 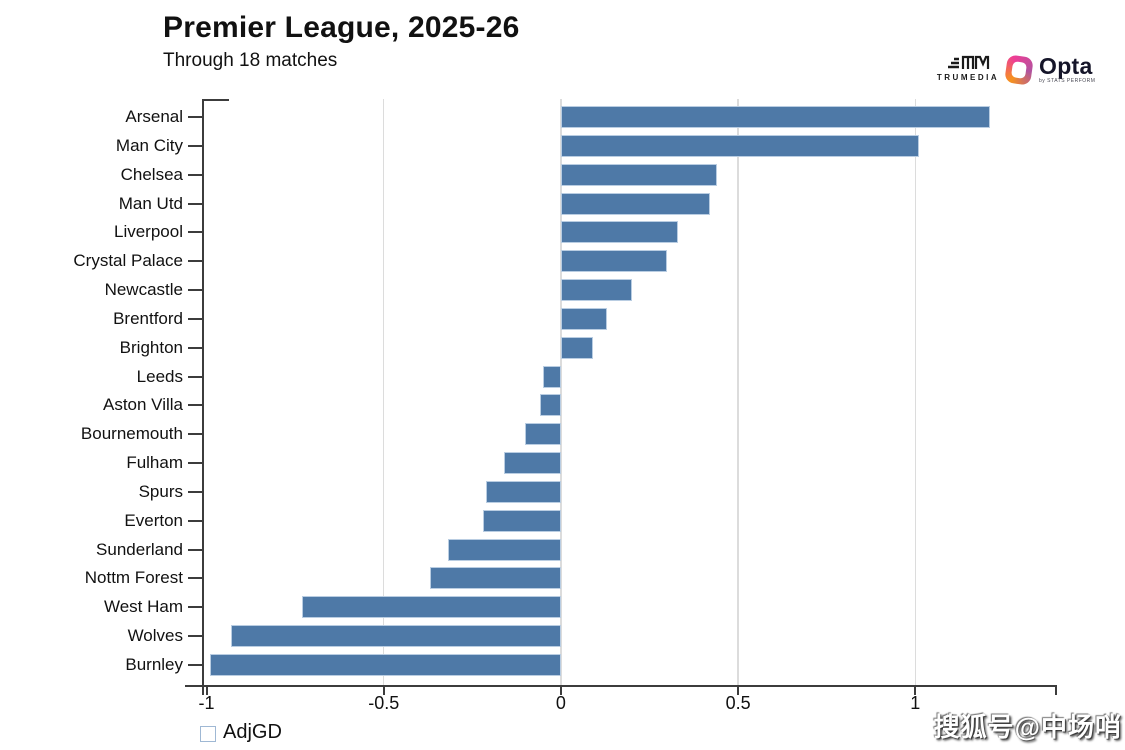 I want to click on bar-fulham, so click(x=532, y=463).